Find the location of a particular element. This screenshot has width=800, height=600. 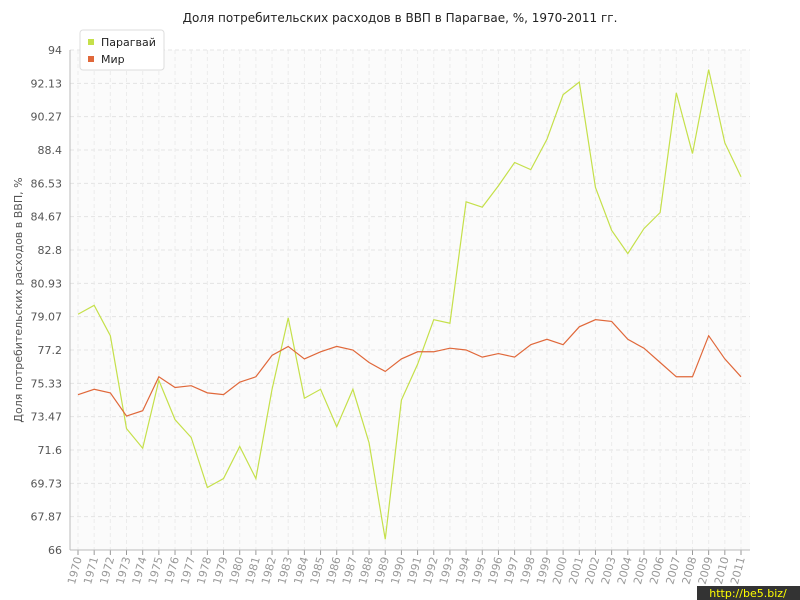

y-tick-label: 92.13 is located at coordinates (47, 83).